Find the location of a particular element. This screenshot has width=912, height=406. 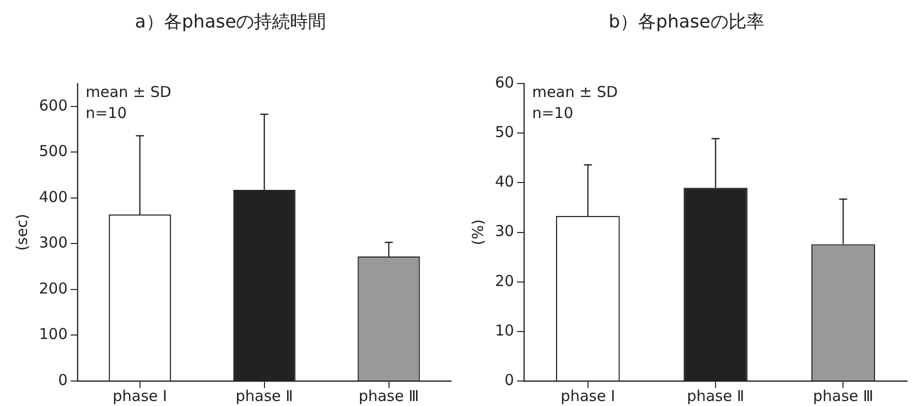

y-tick-label: 30 is located at coordinates (504, 231).